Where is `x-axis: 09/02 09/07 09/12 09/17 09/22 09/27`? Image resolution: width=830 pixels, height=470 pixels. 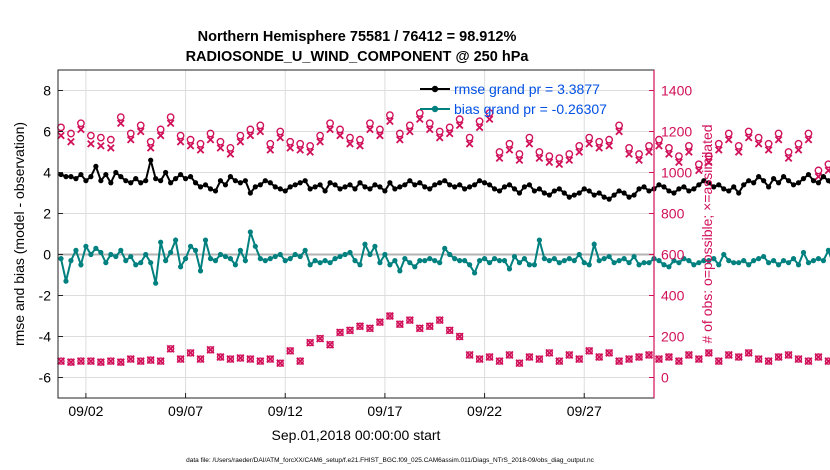
x-axis: 09/02 09/07 09/12 09/17 09/22 09/27 is located at coordinates (335, 406).